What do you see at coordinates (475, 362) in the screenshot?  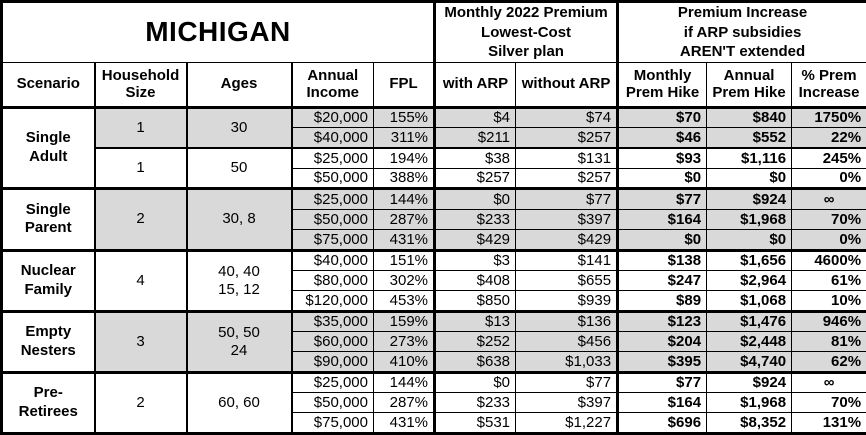 I see `with-arp-cell: $638` at bounding box center [475, 362].